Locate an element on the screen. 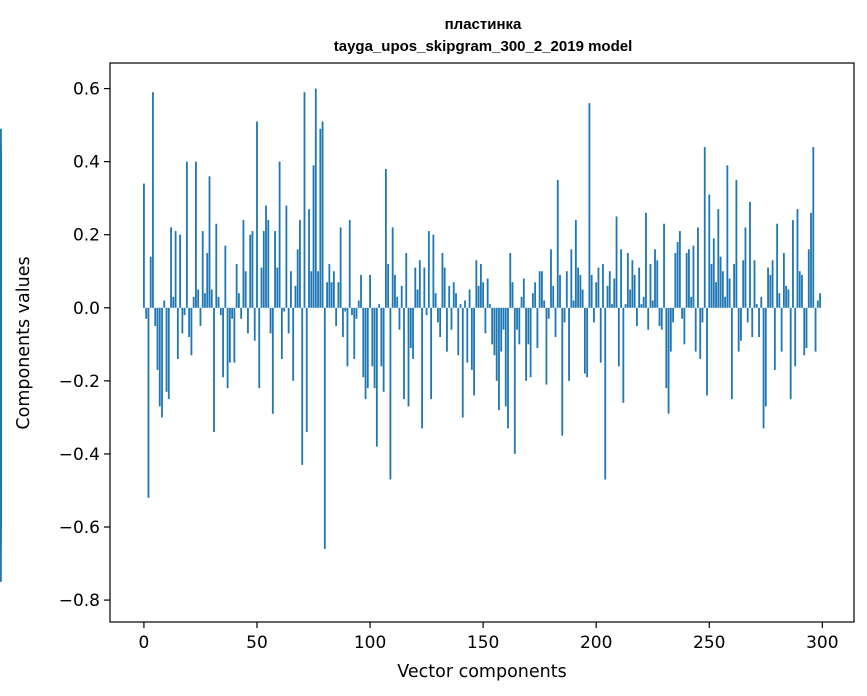  x-tick-label: 250 is located at coordinates (709, 643).